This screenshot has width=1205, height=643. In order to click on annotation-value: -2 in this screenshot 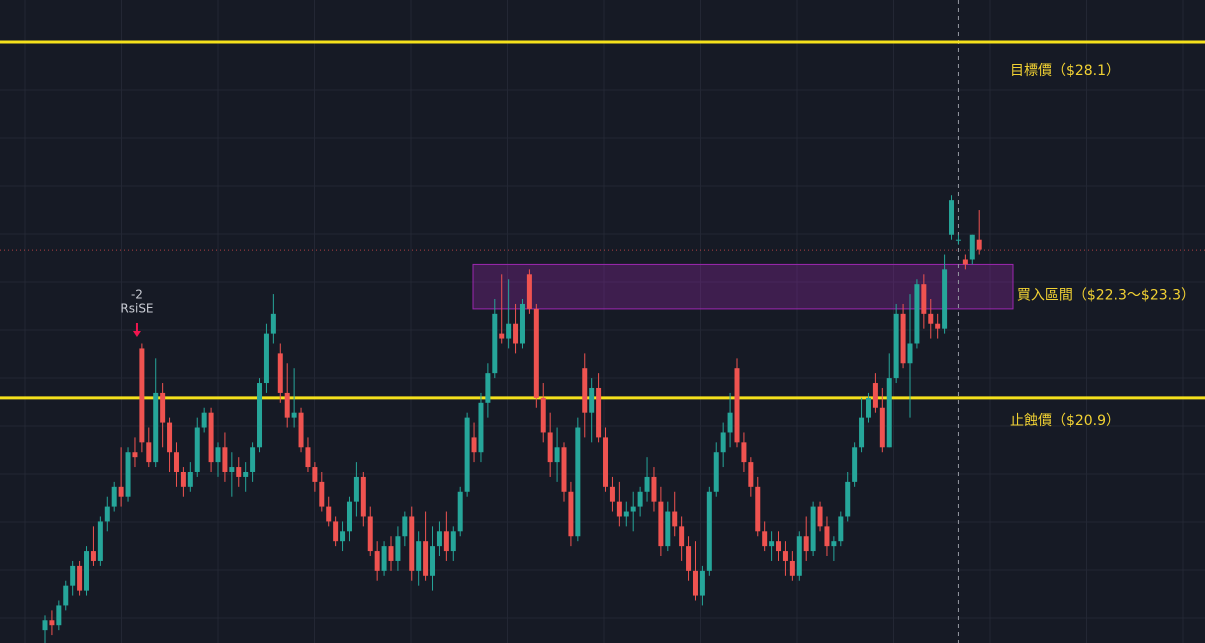, I will do `click(137, 295)`.